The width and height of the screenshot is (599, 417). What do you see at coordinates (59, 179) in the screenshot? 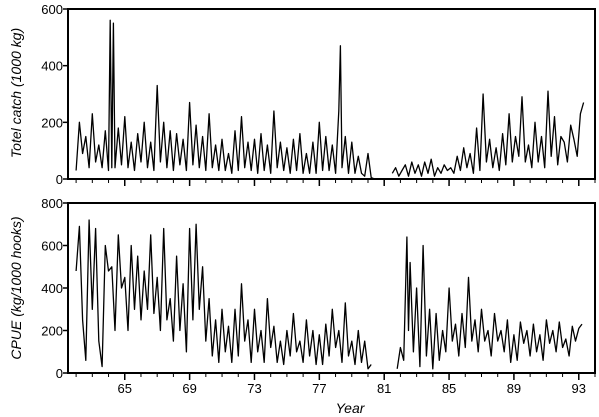
I see `catch-y-tick-label: 0` at bounding box center [59, 179].